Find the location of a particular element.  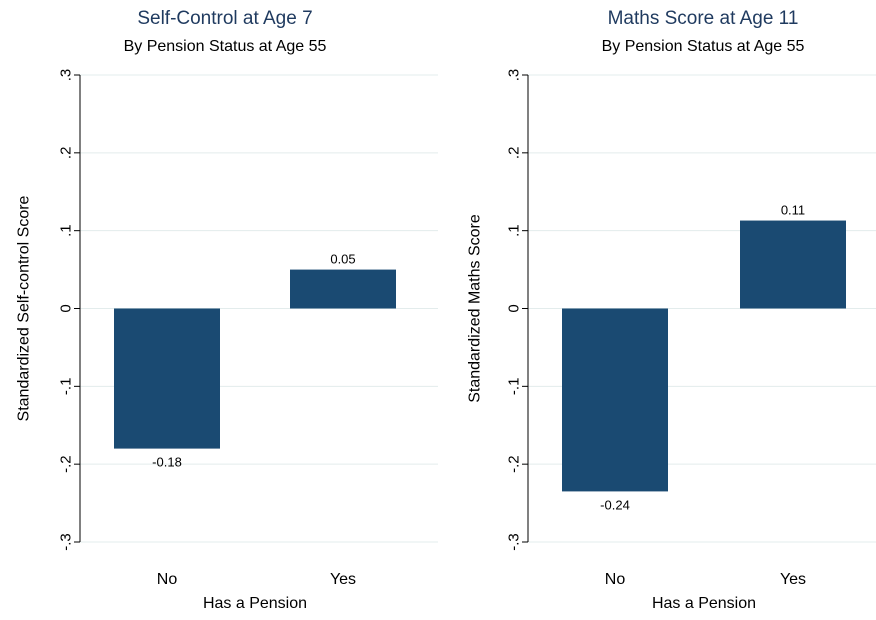

y-axis-label: Standardized Maths Score is located at coordinates (475, 308).